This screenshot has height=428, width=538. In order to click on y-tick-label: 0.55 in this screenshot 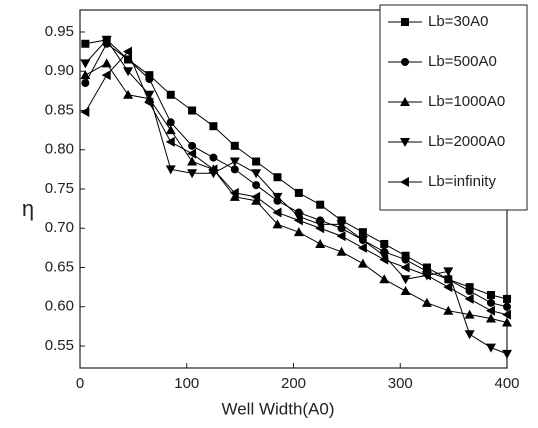, I will do `click(59, 345)`.